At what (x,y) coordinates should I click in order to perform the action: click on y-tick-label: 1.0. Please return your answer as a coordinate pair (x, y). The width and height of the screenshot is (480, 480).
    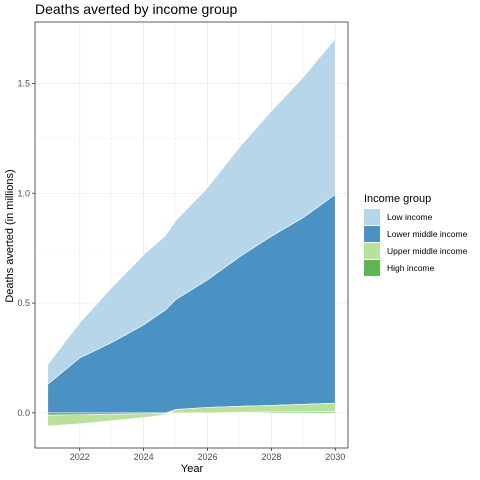
    Looking at the image, I should click on (23, 193).